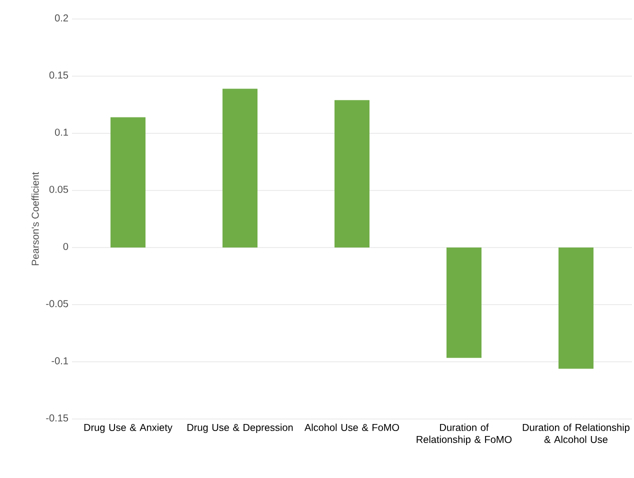  What do you see at coordinates (60, 360) in the screenshot?
I see `y-tick-label: -0.1` at bounding box center [60, 360].